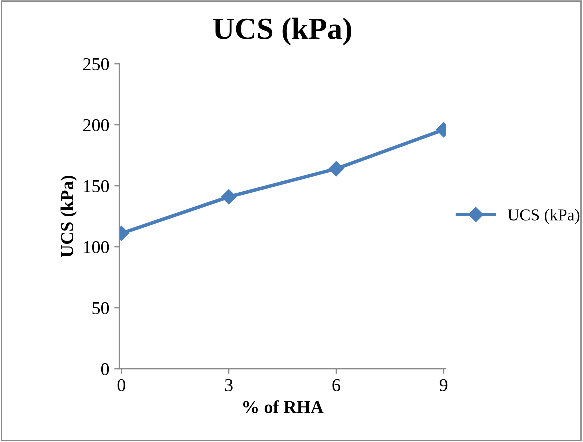 The image size is (583, 442). What do you see at coordinates (97, 64) in the screenshot?
I see `y-tick-label: 250` at bounding box center [97, 64].